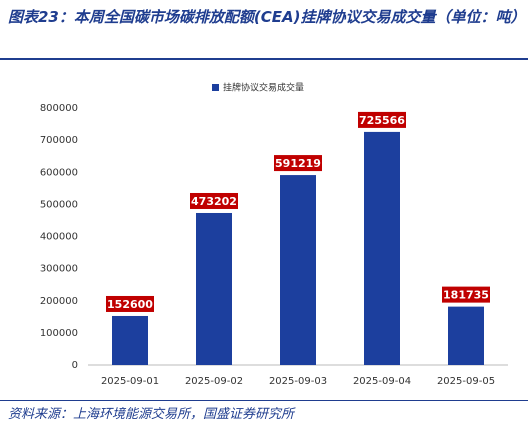 The width and height of the screenshot is (528, 430). What do you see at coordinates (130, 381) in the screenshot?
I see `x-tick-label: 2025-09-01` at bounding box center [130, 381].